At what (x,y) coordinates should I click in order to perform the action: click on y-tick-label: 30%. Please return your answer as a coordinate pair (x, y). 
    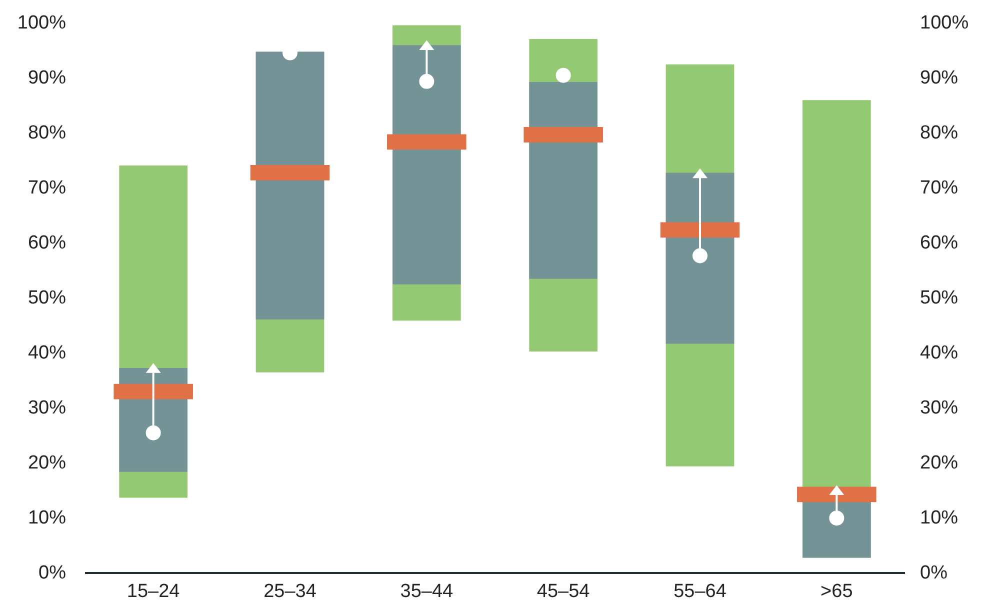
    Looking at the image, I should click on (47, 408).